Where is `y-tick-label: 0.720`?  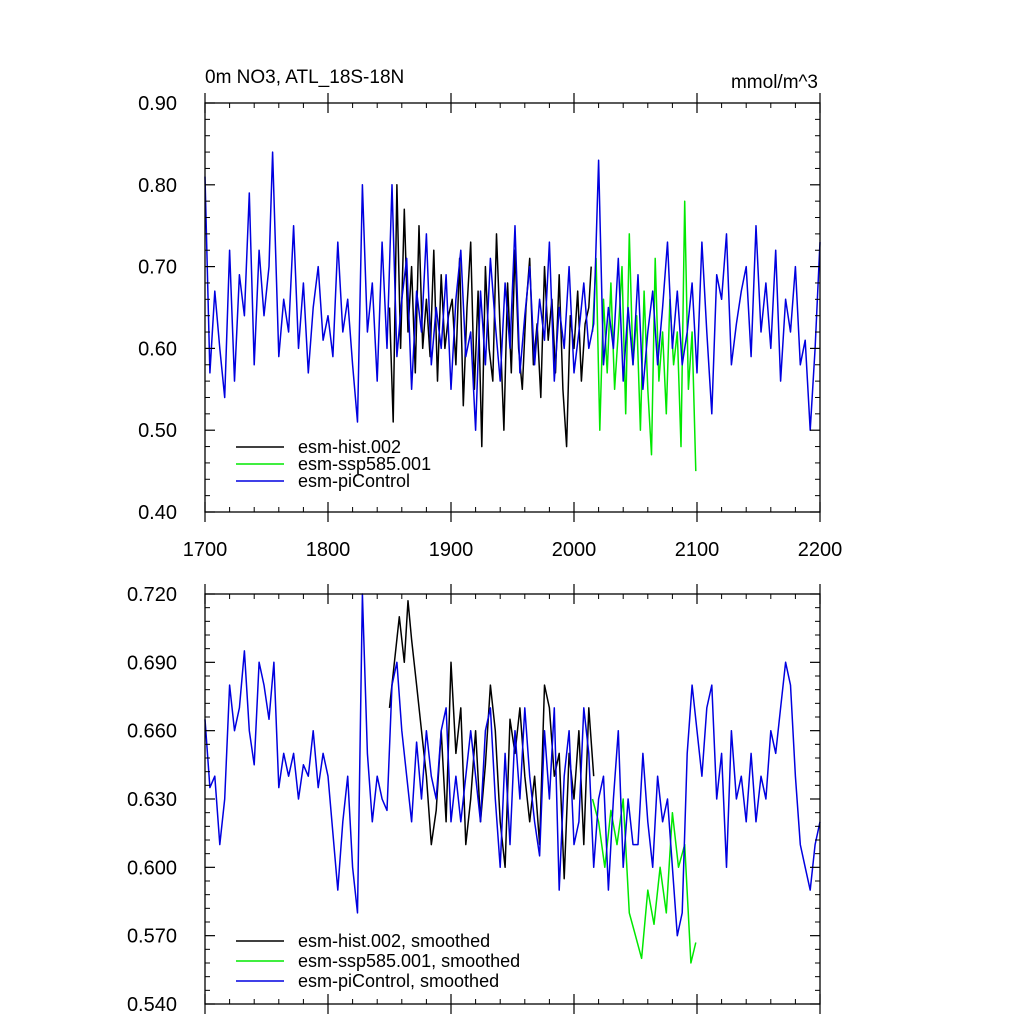 y-tick-label: 0.720 is located at coordinates (152, 595).